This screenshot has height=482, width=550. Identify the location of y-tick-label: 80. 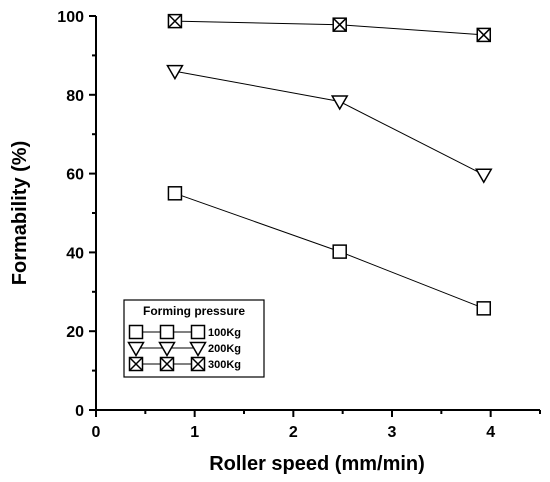
(75, 96).